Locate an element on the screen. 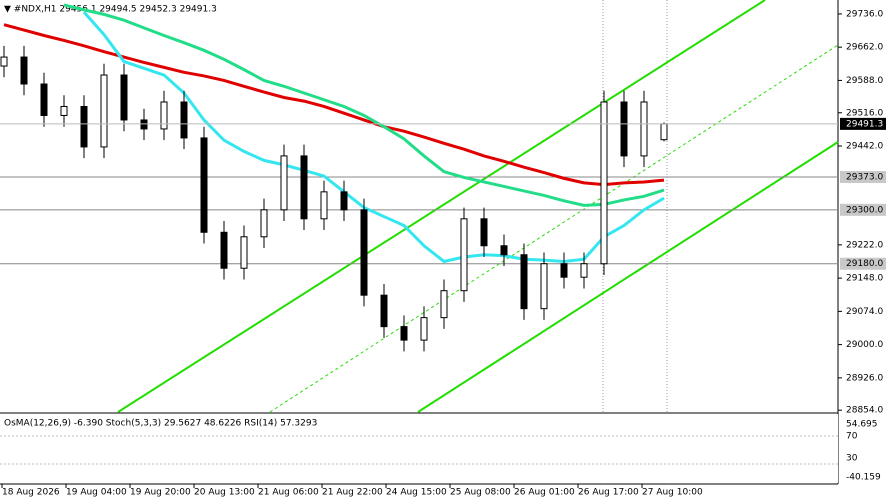 The height and width of the screenshot is (501, 886). y-tick-label: 29736.0 is located at coordinates (864, 14).